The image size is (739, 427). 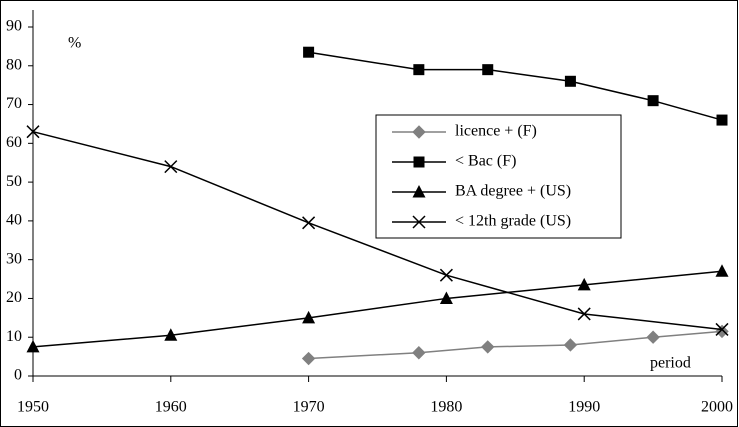 I want to click on legend-label: < 12th grade (US), so click(x=513, y=221).